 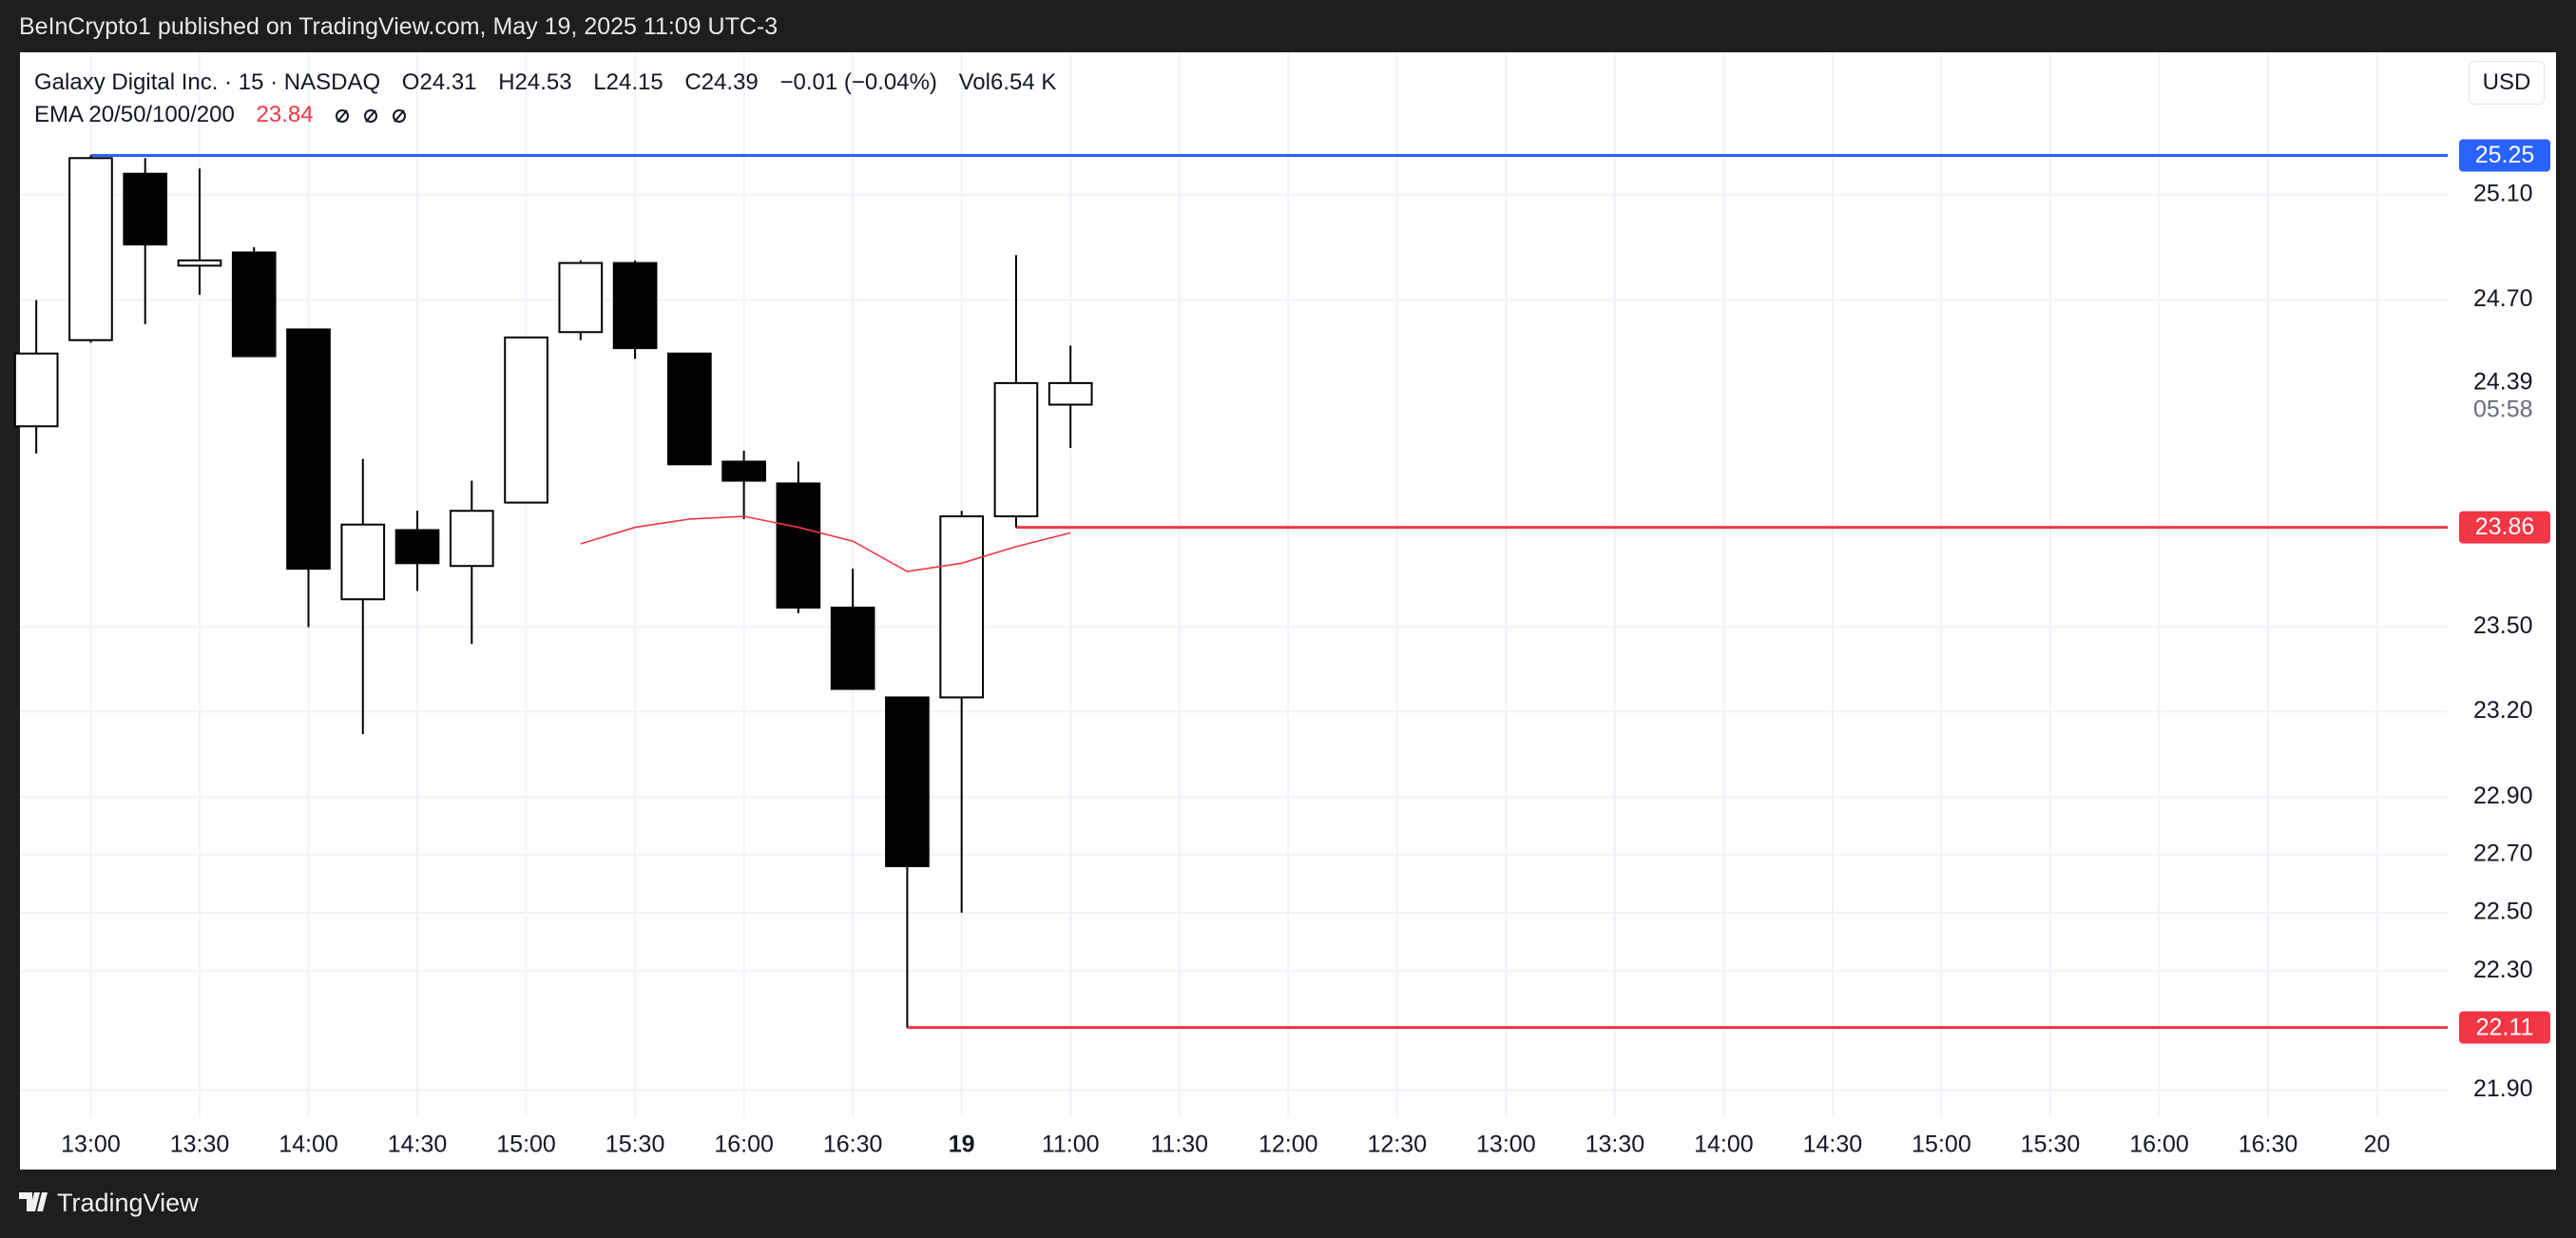 I want to click on x-tick-label: 12:00, so click(x=1289, y=1145).